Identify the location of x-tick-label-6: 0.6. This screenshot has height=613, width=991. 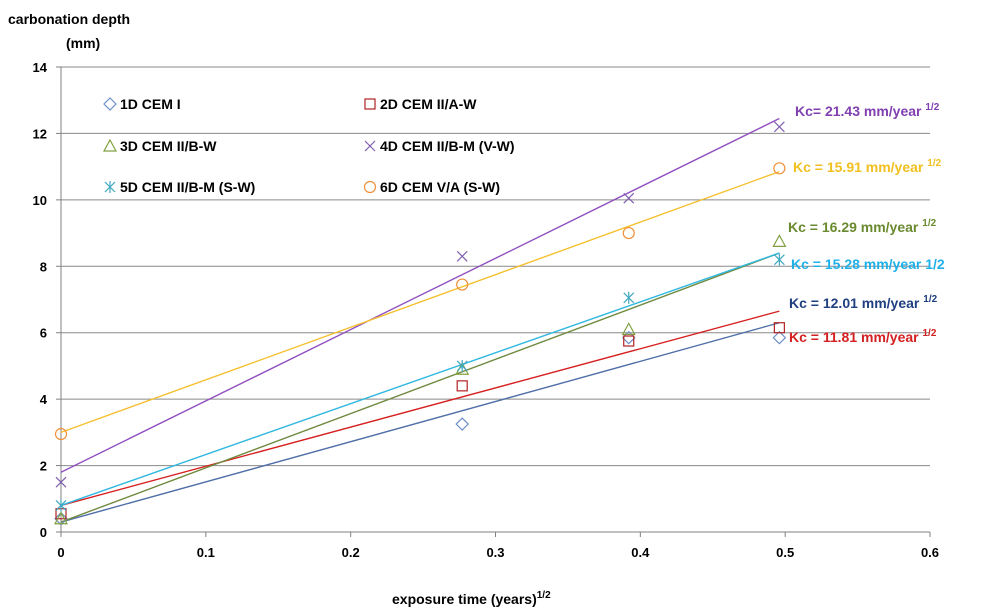
(930, 552).